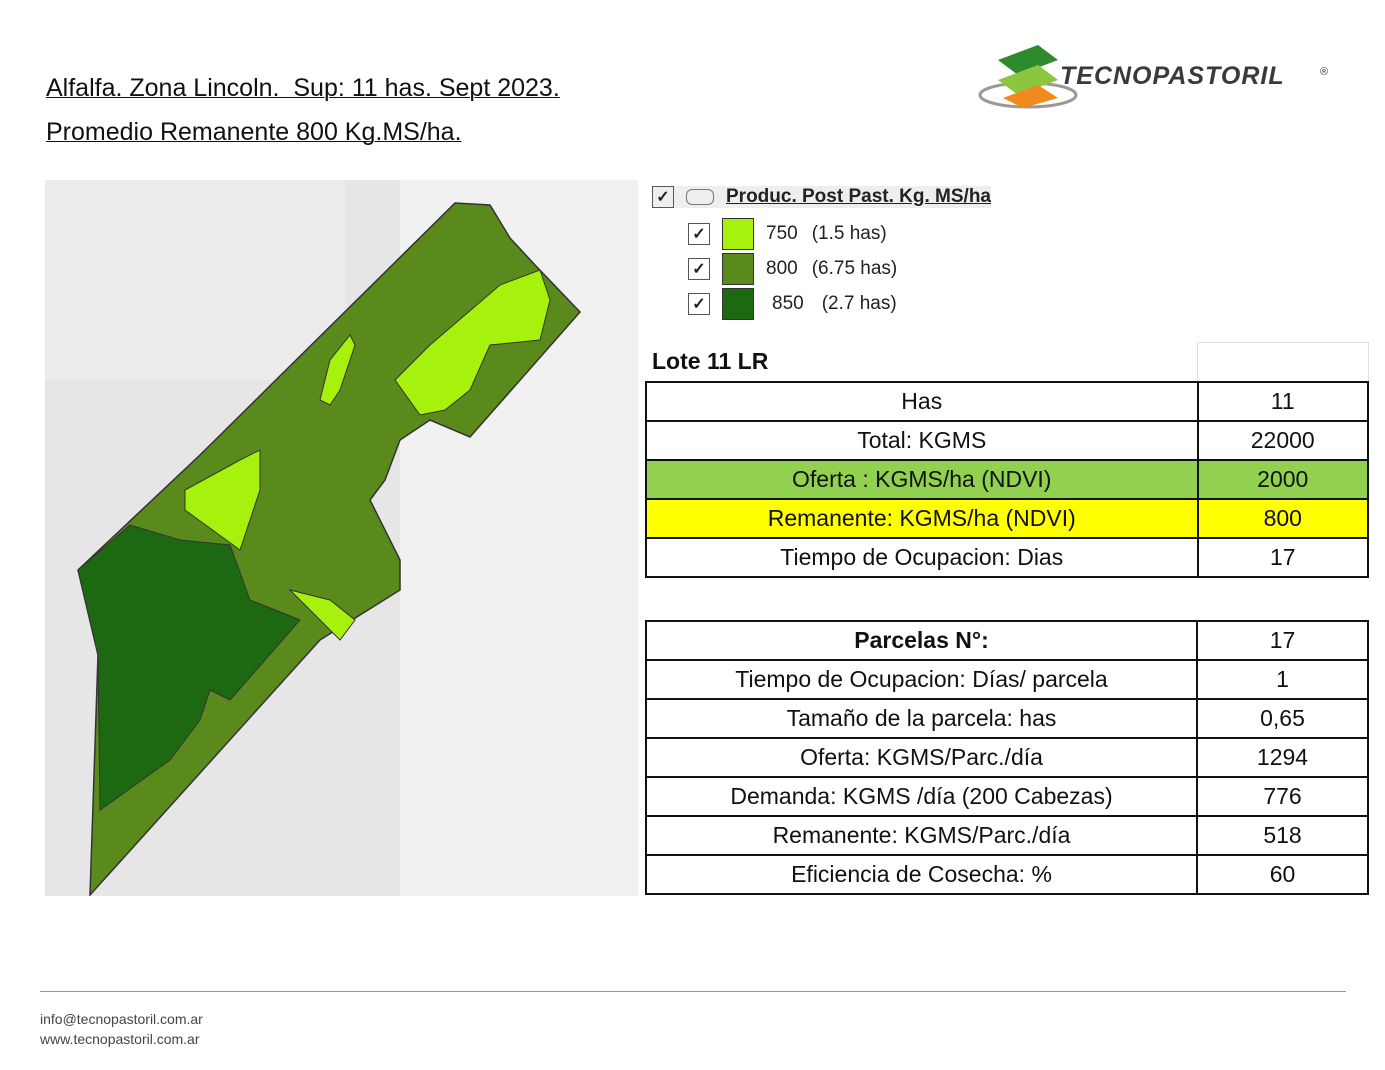 The width and height of the screenshot is (1385, 1070). I want to click on logo: TECNOPASTORIL ®, so click(1158, 80).